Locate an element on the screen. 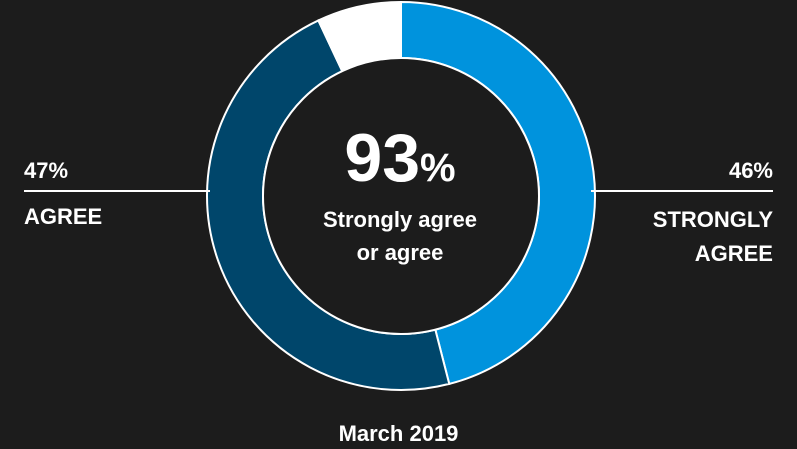  center-description-line2: or agree is located at coordinates (400, 252).